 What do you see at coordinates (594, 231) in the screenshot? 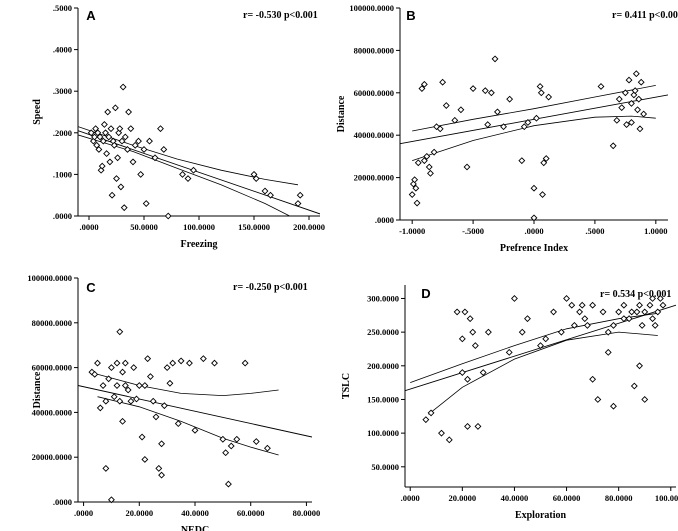
I see `x-tick-label: .5000` at bounding box center [594, 231].